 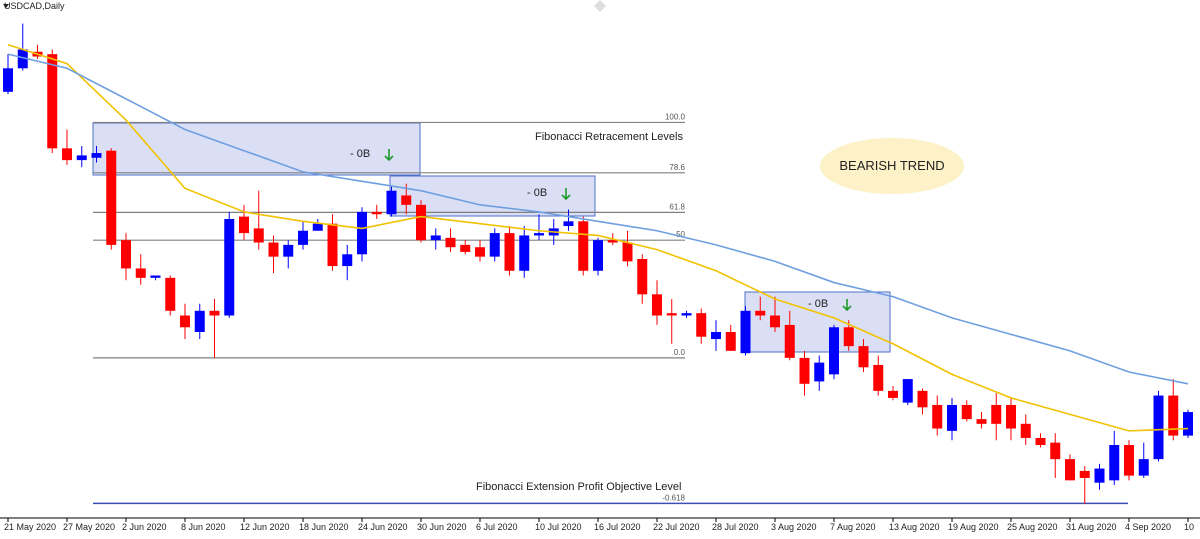 I want to click on fib-label: 0.0, so click(x=680, y=352).